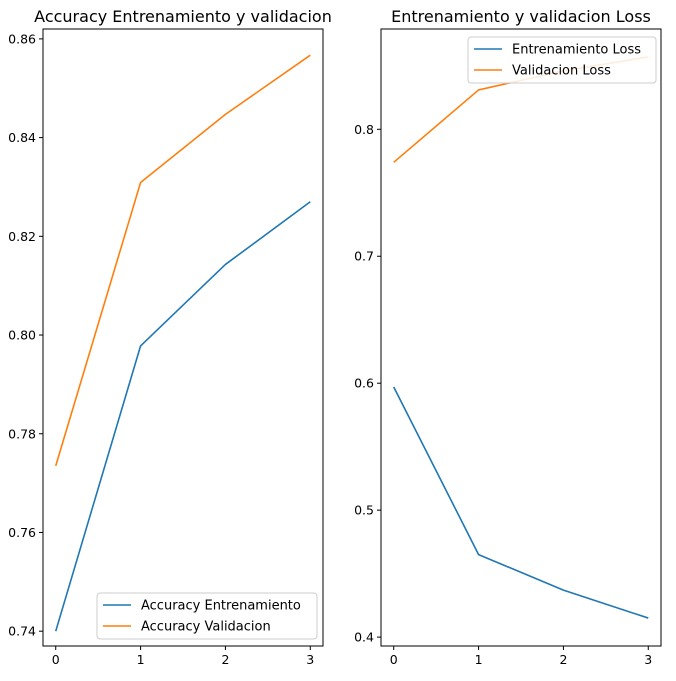 The image size is (676, 681). I want to click on y-tick-label: 0.86, so click(22, 38).